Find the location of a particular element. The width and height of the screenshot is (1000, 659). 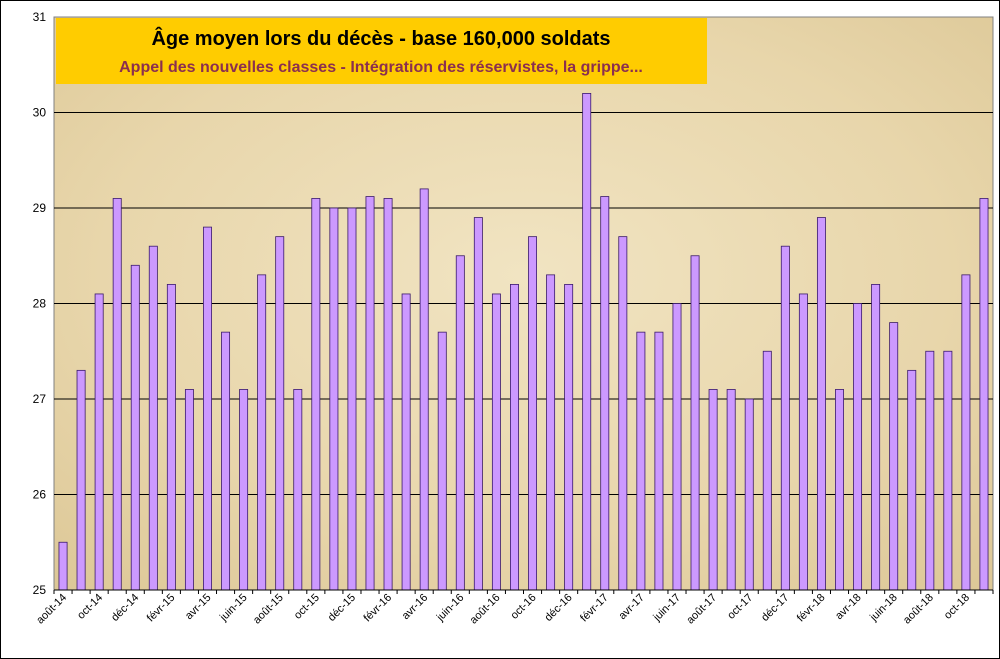

title-box is located at coordinates (381, 51).